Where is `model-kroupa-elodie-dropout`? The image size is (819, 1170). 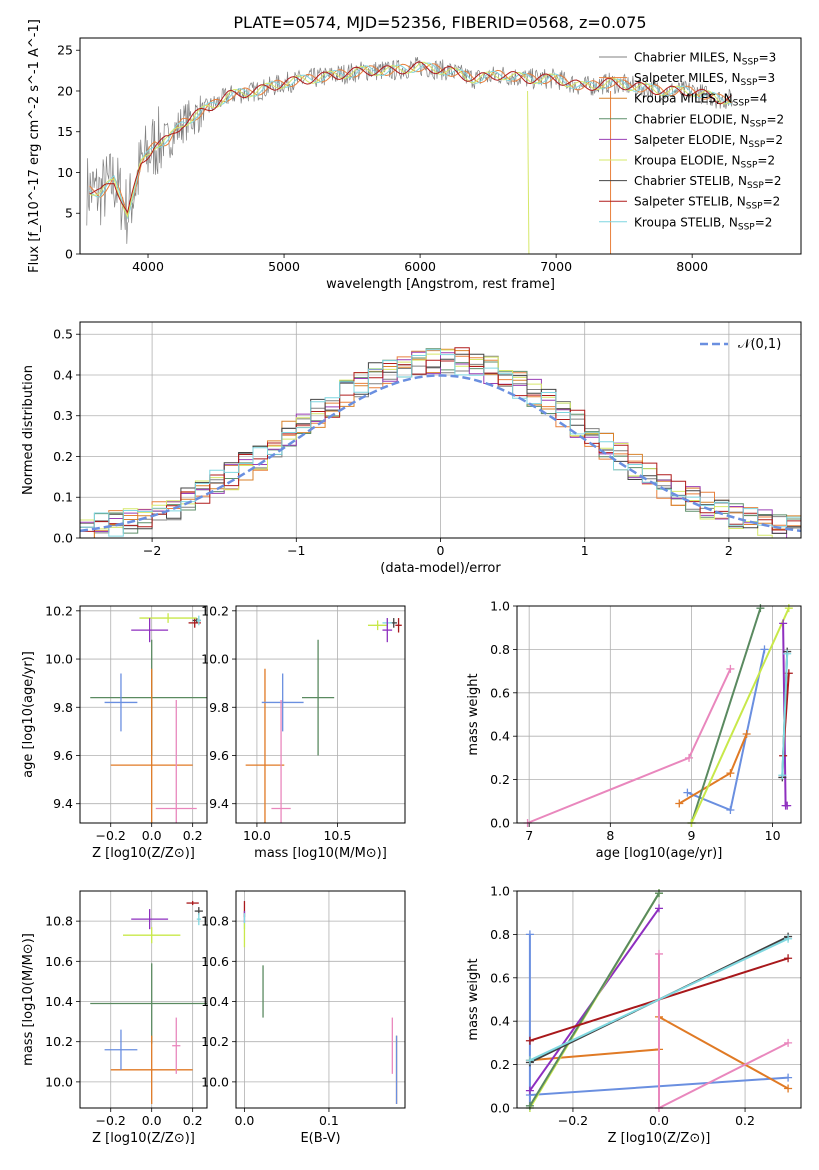 model-kroupa-elodie-dropout is located at coordinates (528, 172).